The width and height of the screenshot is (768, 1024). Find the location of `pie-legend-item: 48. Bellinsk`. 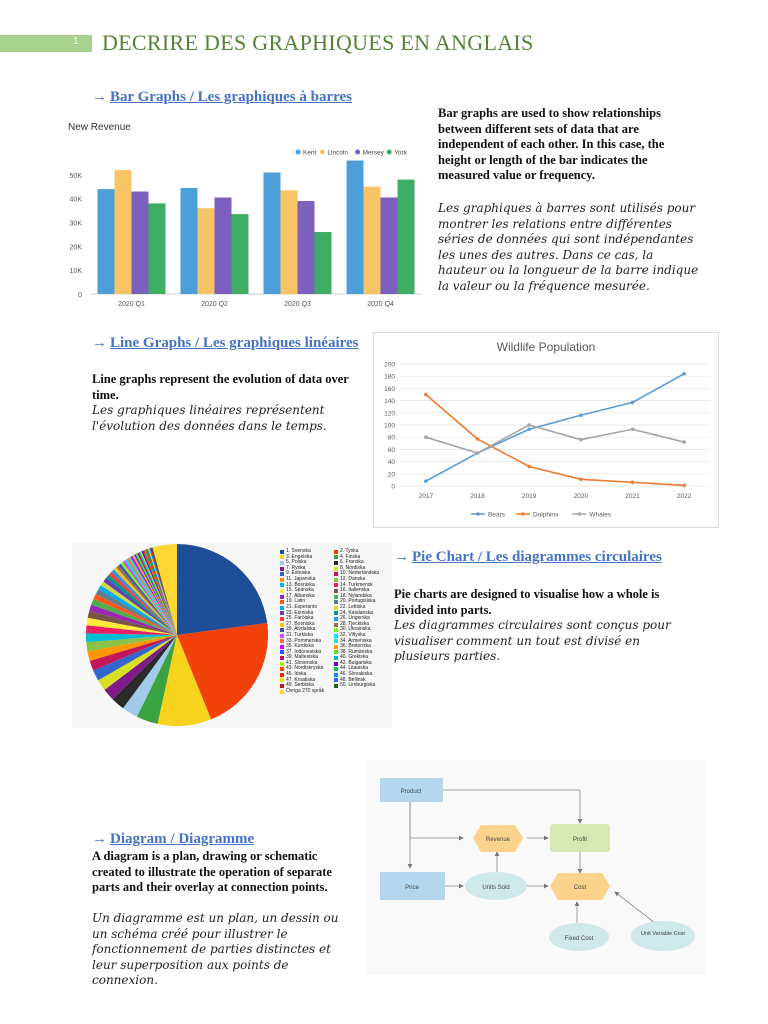

pie-legend-item: 48. Bellinsk is located at coordinates (361, 680).